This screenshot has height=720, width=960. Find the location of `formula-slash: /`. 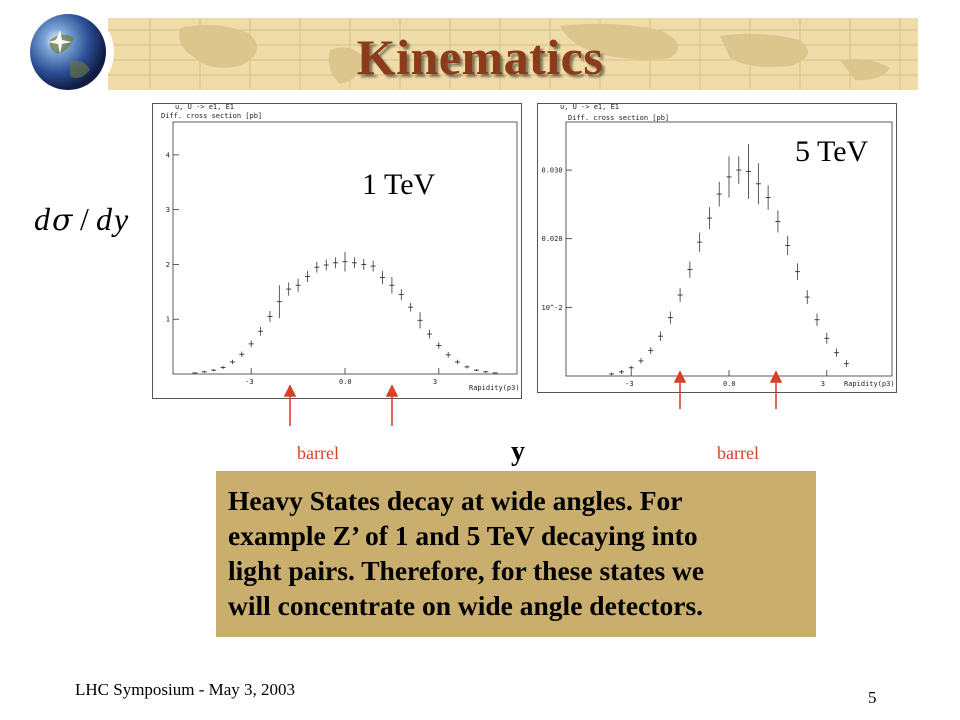

formula-slash: / is located at coordinates (84, 219).